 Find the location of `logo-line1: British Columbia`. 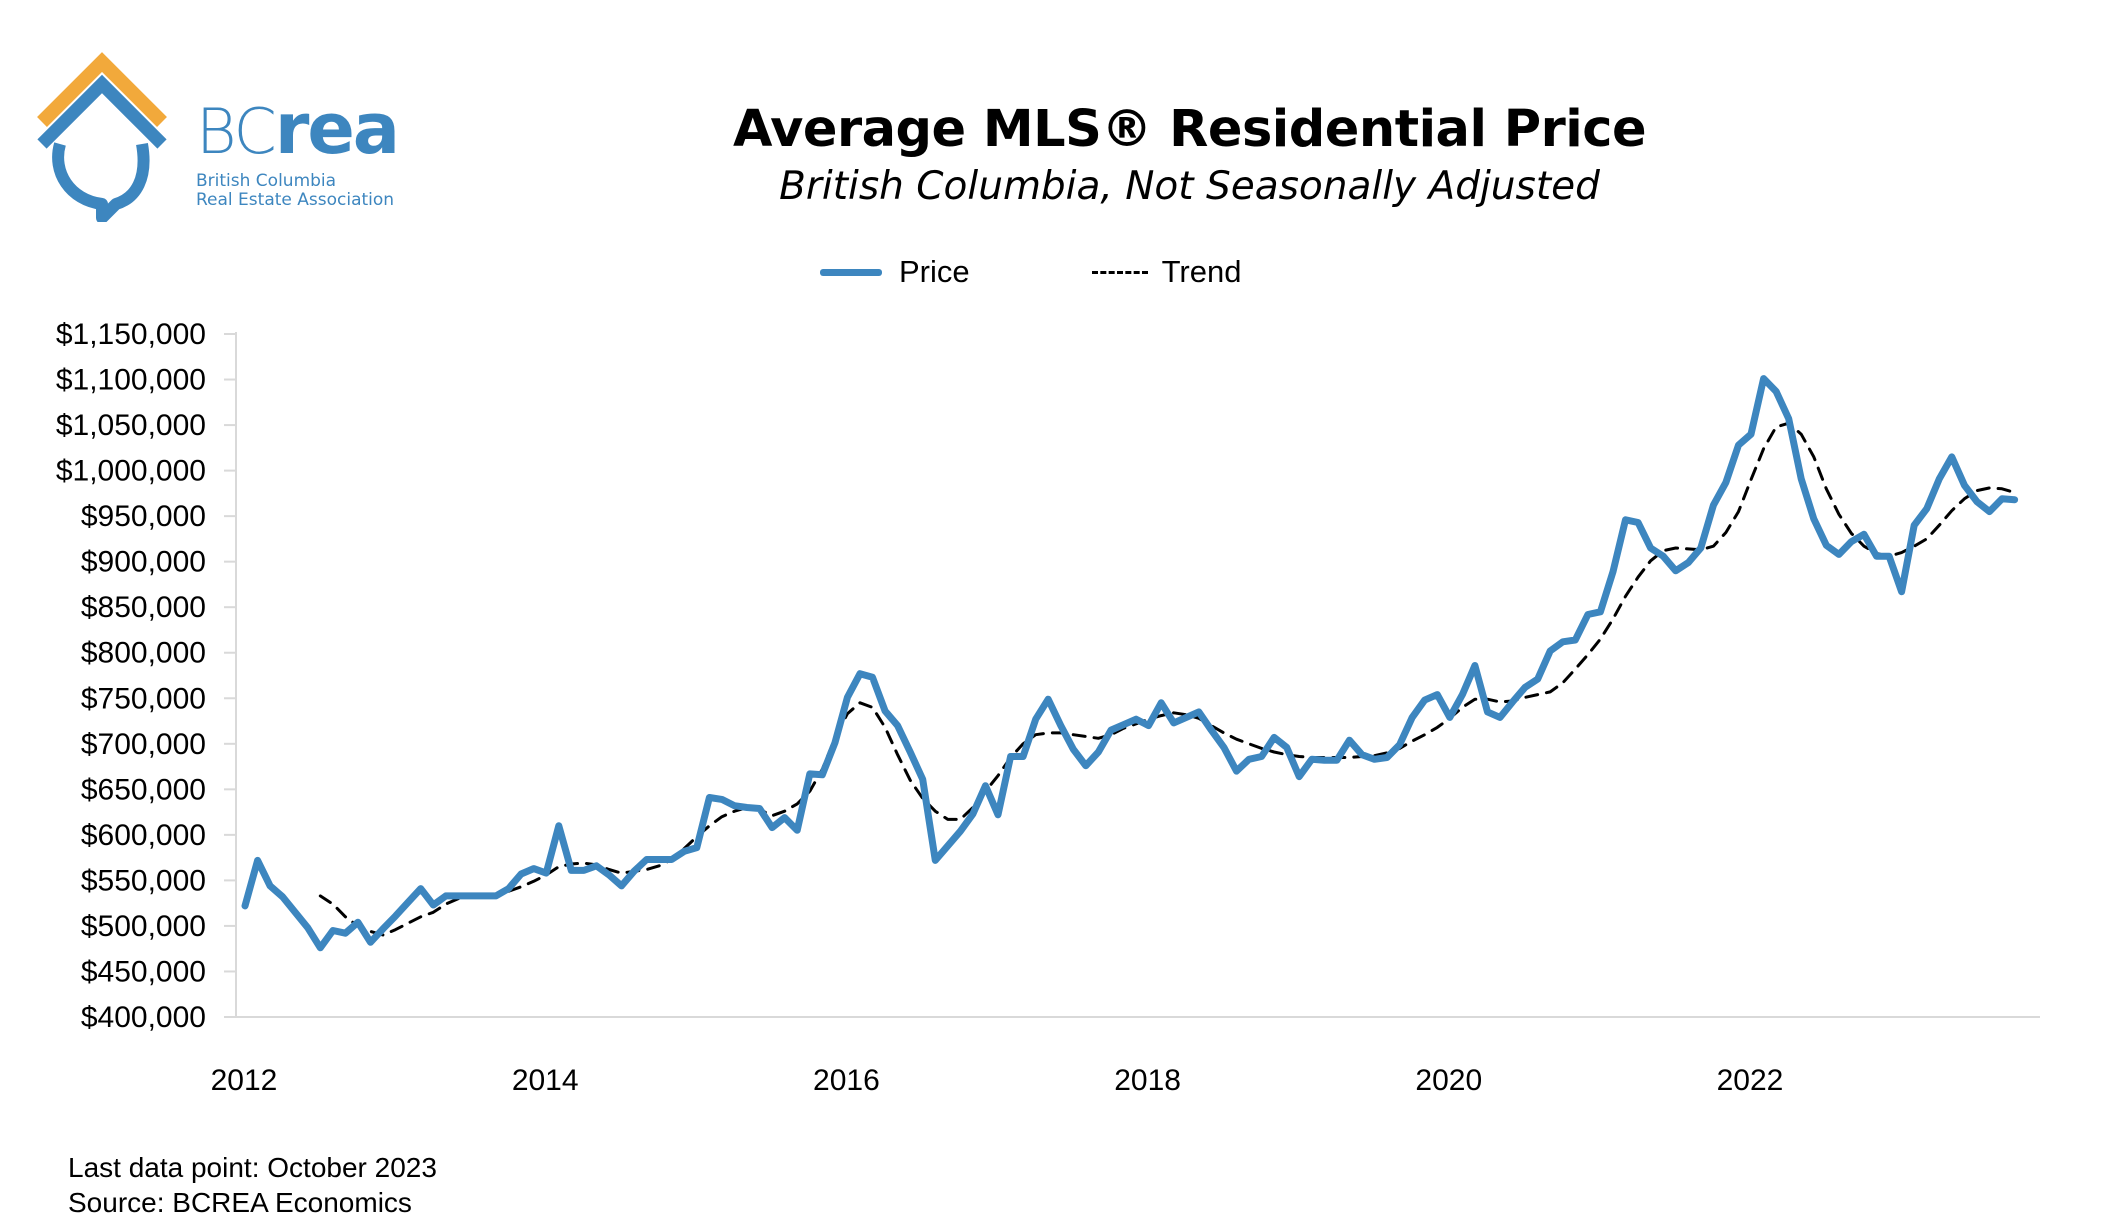

logo-line1: British Columbia is located at coordinates (266, 181).